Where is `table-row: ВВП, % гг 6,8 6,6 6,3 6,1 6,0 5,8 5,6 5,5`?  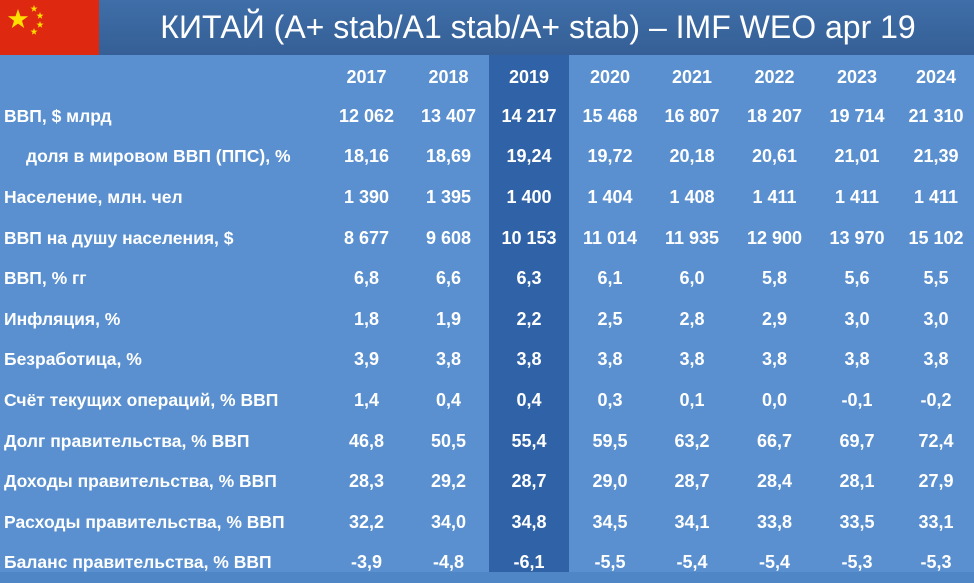 table-row: ВВП, % гг 6,8 6,6 6,3 6,1 6,0 5,8 5,6 5,5 is located at coordinates (487, 278).